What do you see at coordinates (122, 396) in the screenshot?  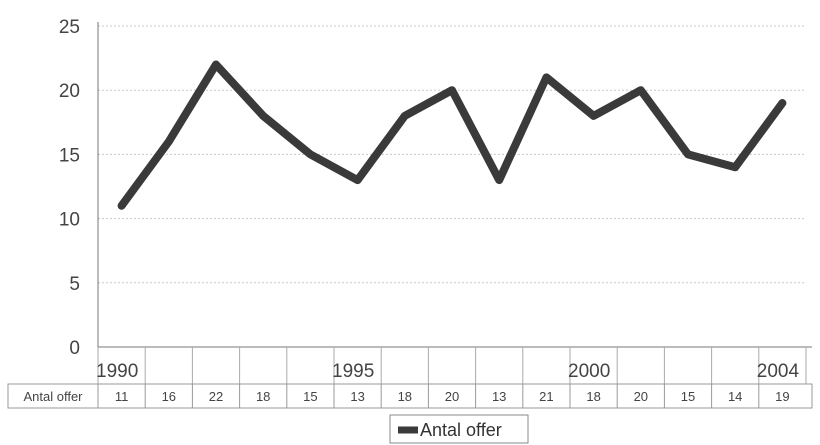 I see `data-table-cell: 11` at bounding box center [122, 396].